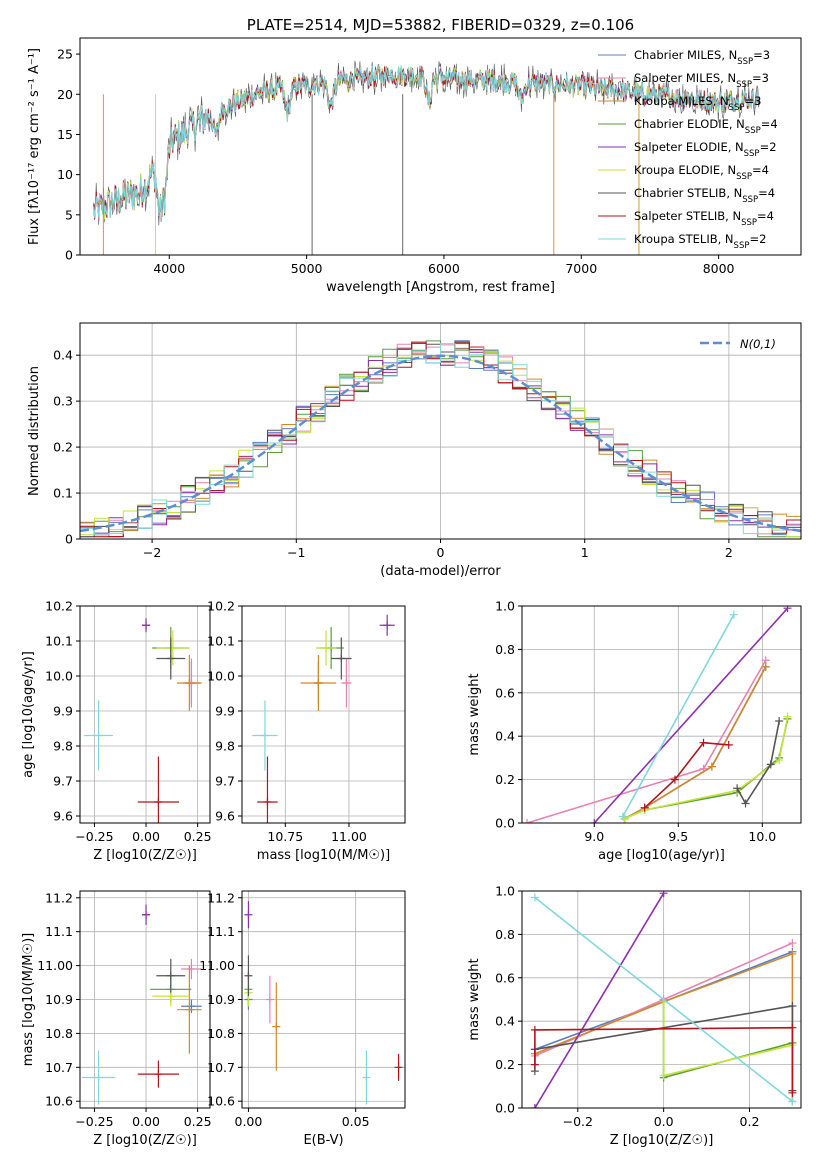  I want to click on x-tick-label: 0.25, so click(198, 836).